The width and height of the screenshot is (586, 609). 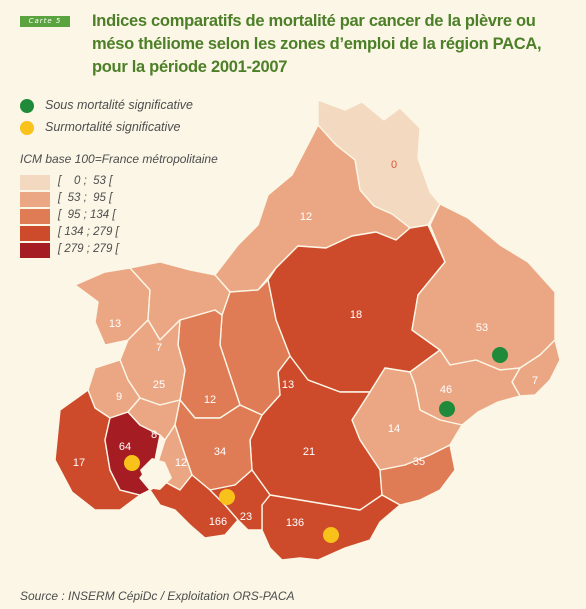 What do you see at coordinates (27, 128) in the screenshot?
I see `over-mortality-marker-icon` at bounding box center [27, 128].